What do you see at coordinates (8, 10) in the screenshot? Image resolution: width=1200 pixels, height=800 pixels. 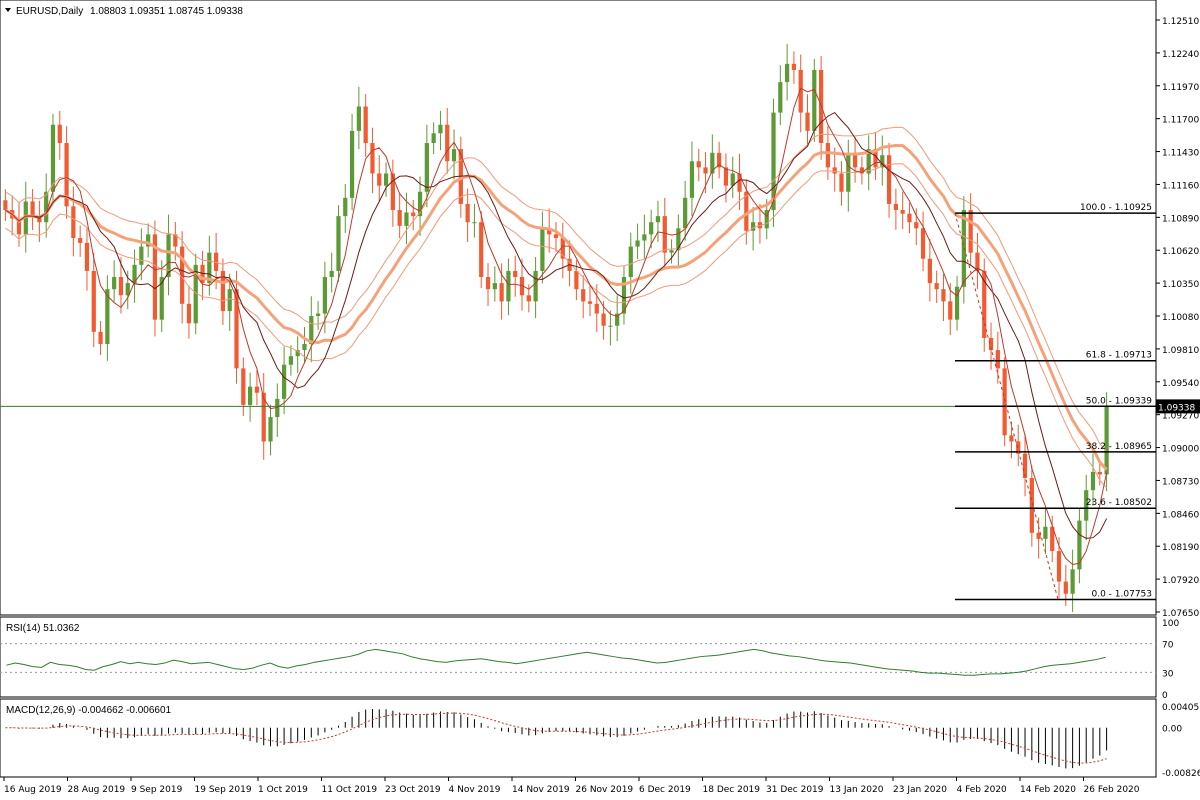 I see `dropdown-triangle-icon` at bounding box center [8, 10].